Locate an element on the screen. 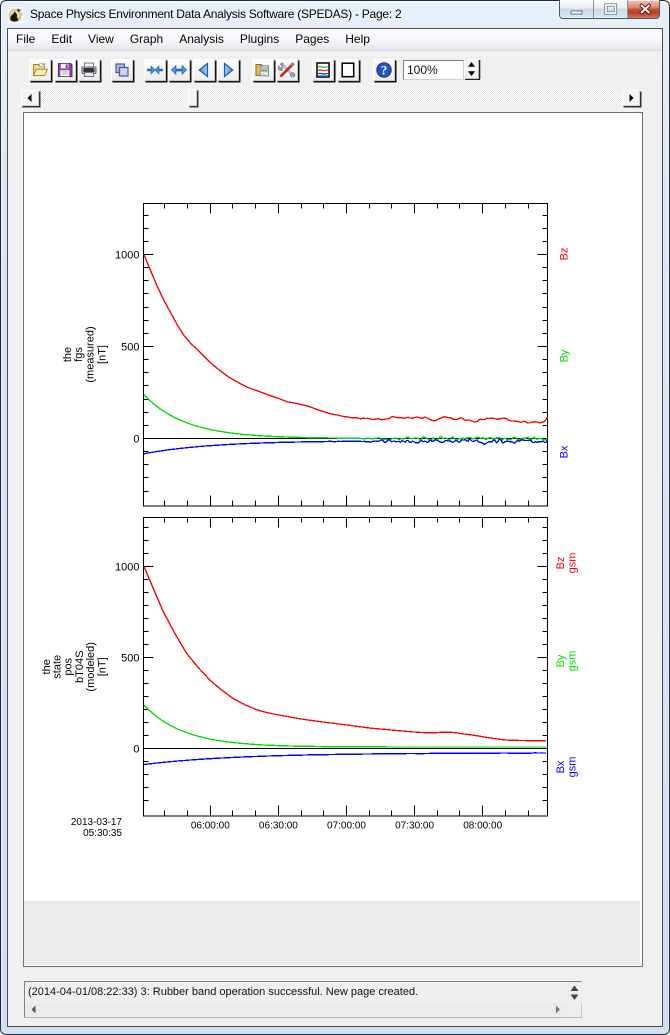 The image size is (670, 1035). svg-text: 08:00:00 is located at coordinates (482, 826).